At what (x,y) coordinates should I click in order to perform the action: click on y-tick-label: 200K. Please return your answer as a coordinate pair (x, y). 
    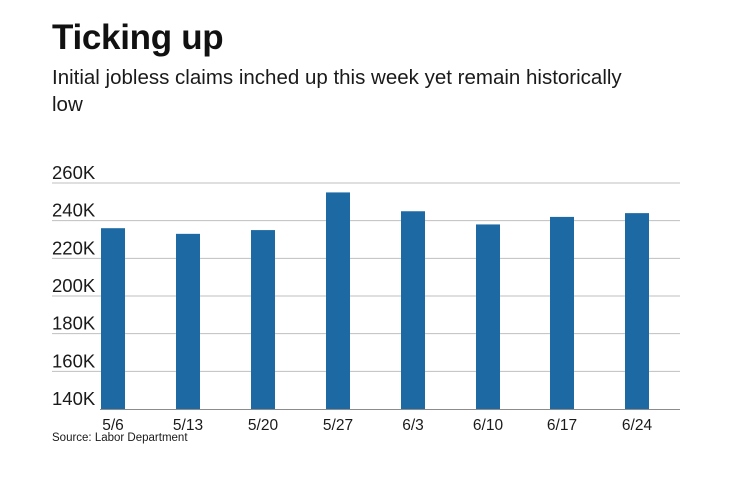
    Looking at the image, I should click on (74, 285).